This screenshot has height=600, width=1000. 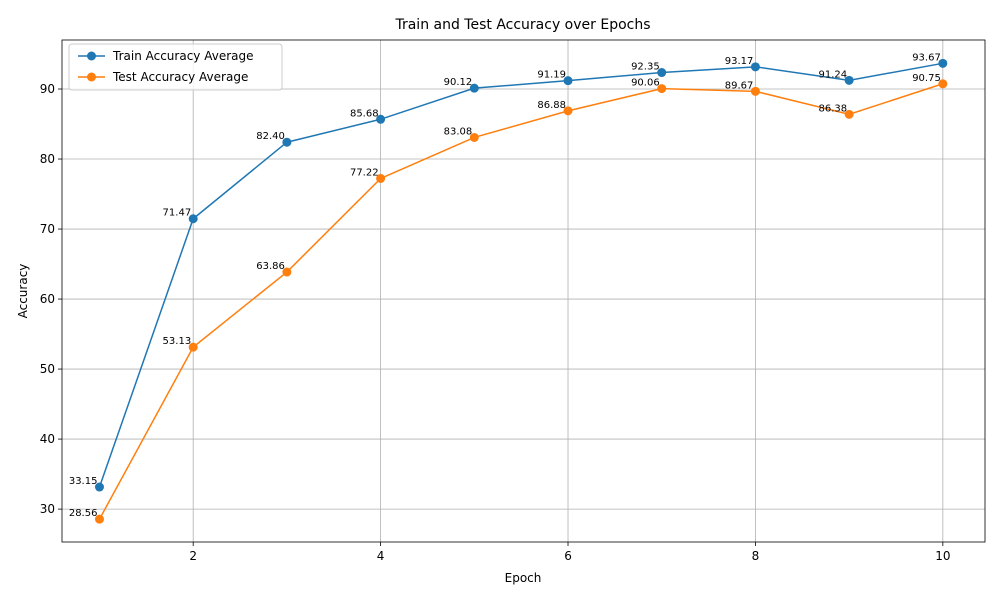 I want to click on data-label: 92.35, so click(x=645, y=67).